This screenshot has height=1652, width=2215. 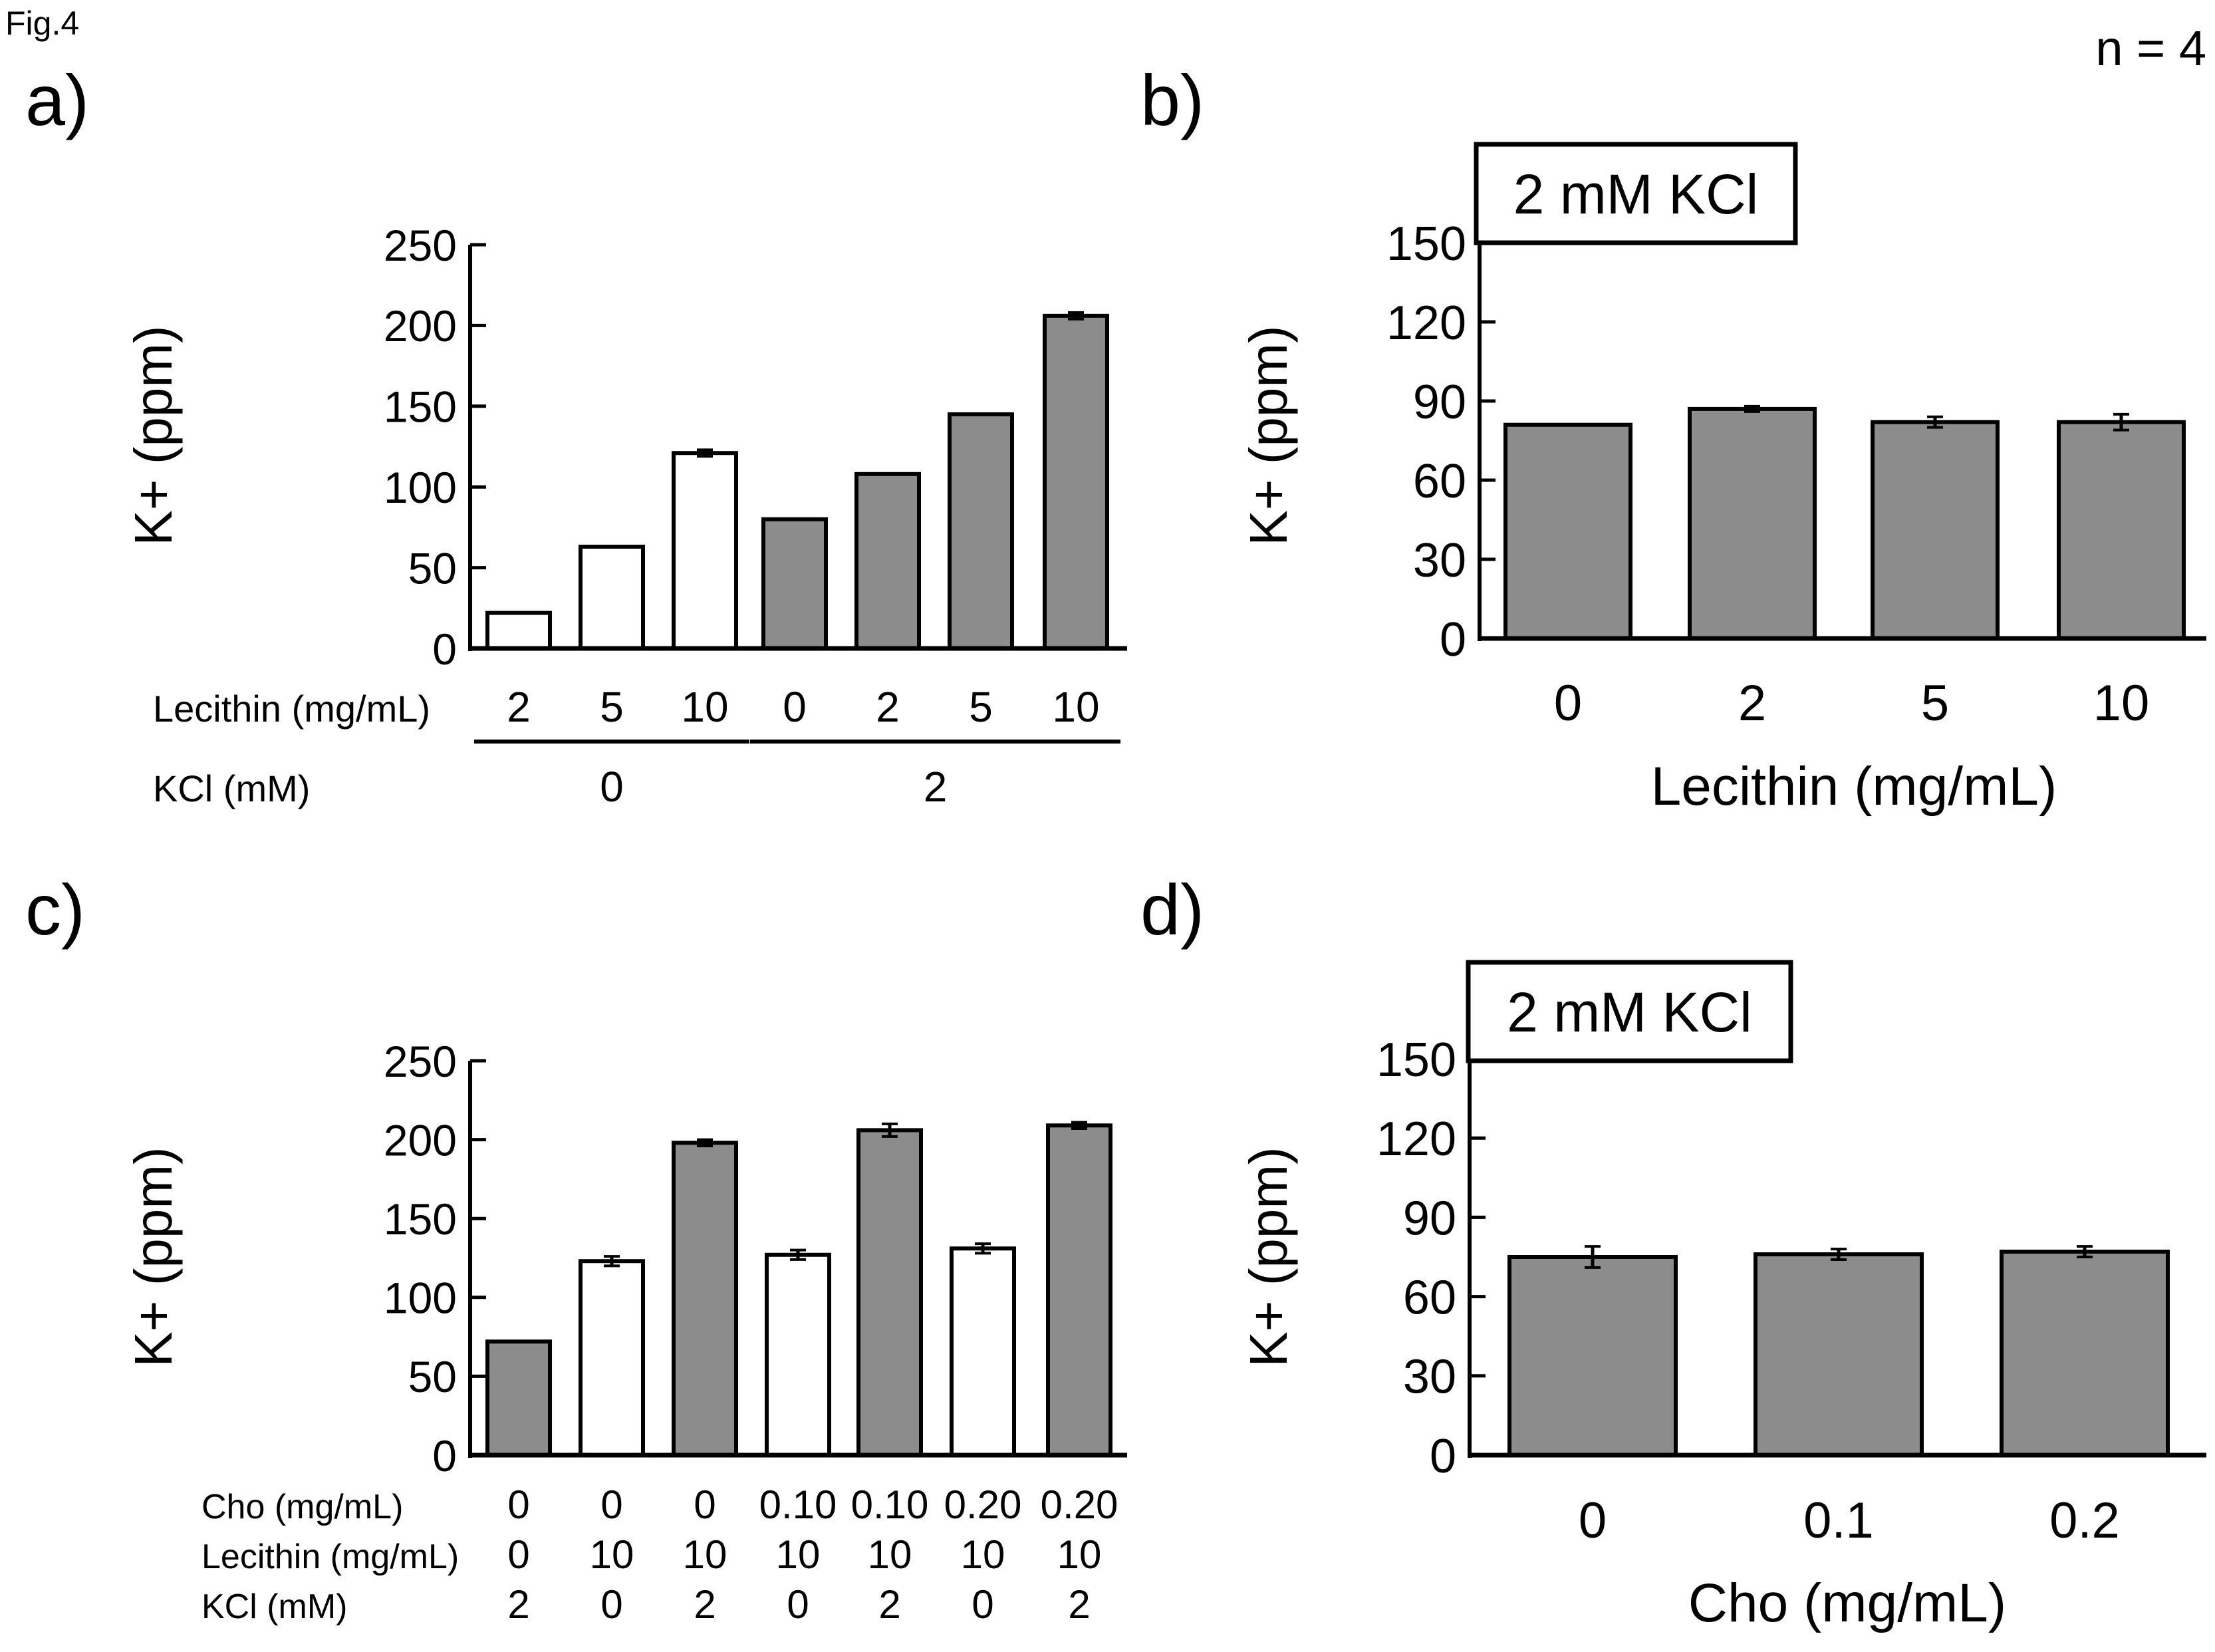 I want to click on x-axis-title: Cho (mg/mL), so click(x=1847, y=1603).